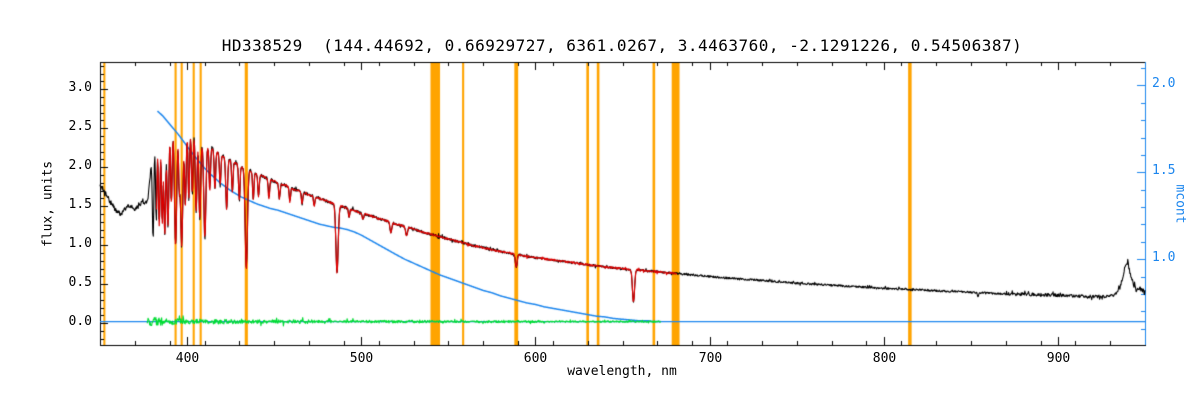 The image size is (1200, 400). I want to click on x-tick-label: 400, so click(187, 358).